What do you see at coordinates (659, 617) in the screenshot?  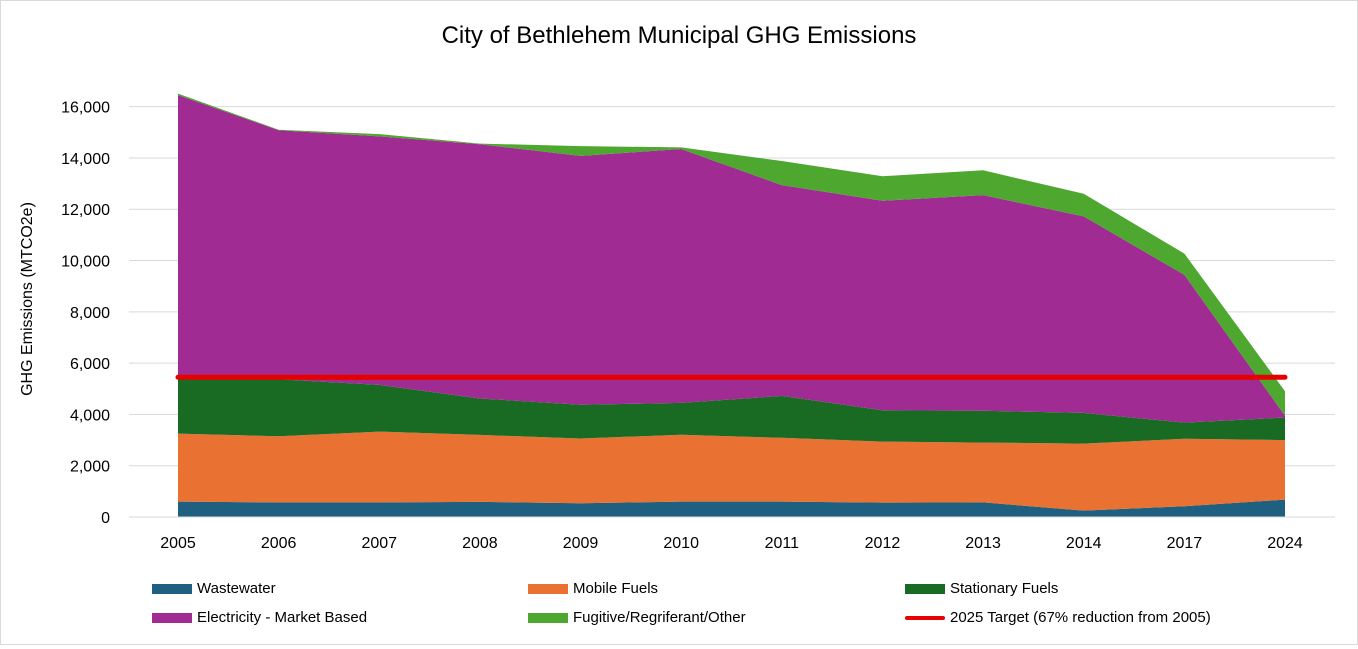 I see `legend-label-fugitive: Fugitive/Regriferant/Other` at bounding box center [659, 617].